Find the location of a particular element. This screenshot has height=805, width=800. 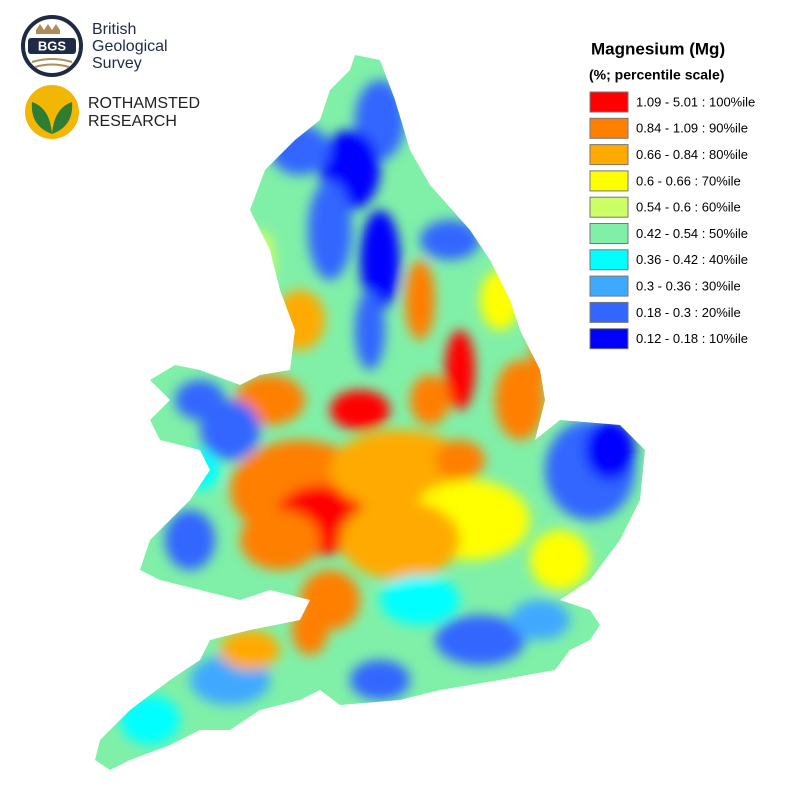

rothamsted-logo: ROTHAMSTED RESEARCH is located at coordinates (112, 112).